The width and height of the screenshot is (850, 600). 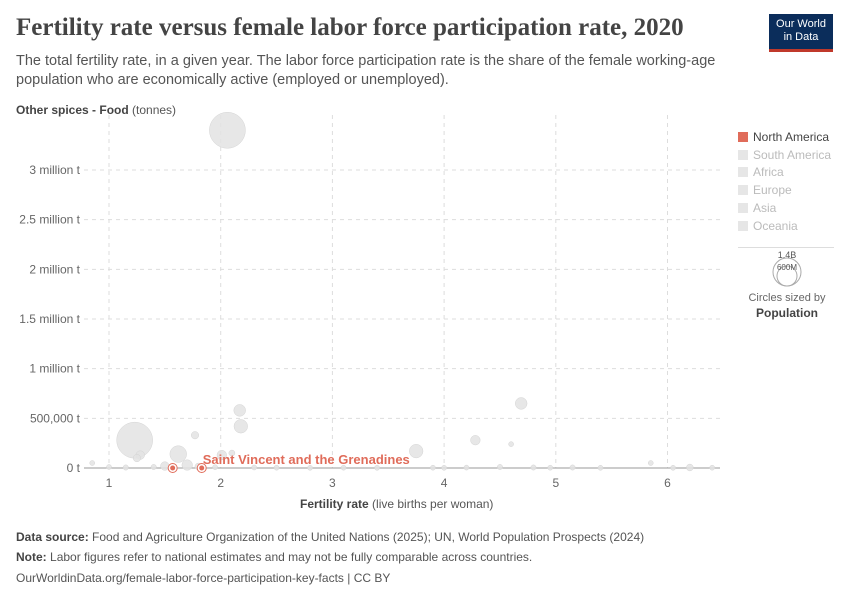 I want to click on legend-label: South America, so click(x=792, y=154).